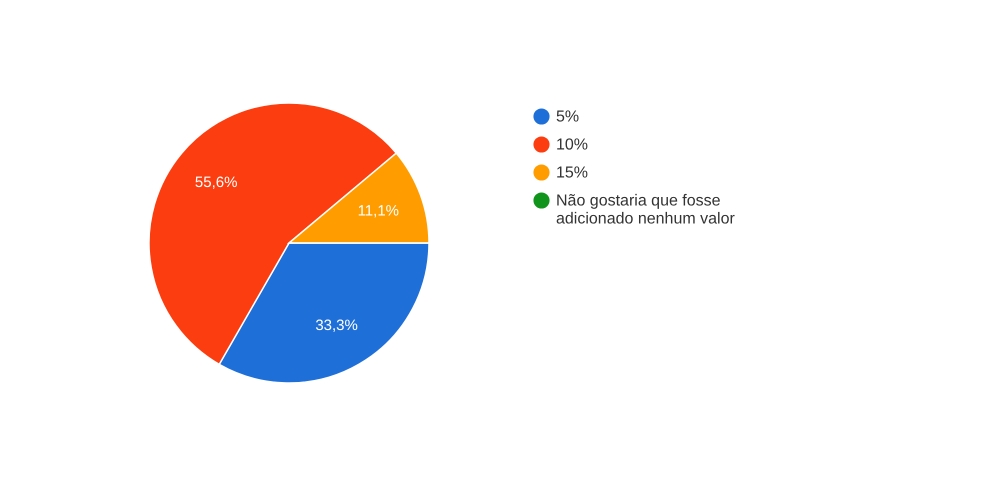 This screenshot has width=987, height=504. Describe the element at coordinates (568, 117) in the screenshot. I see `legend-label: 5%` at that location.